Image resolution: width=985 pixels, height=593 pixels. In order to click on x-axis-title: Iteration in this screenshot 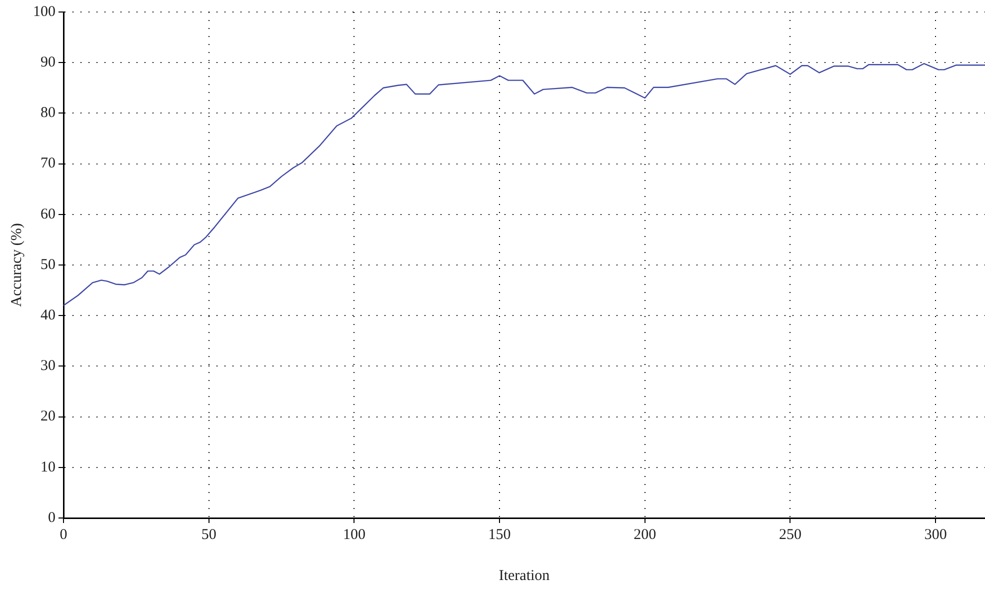, I will do `click(524, 576)`.